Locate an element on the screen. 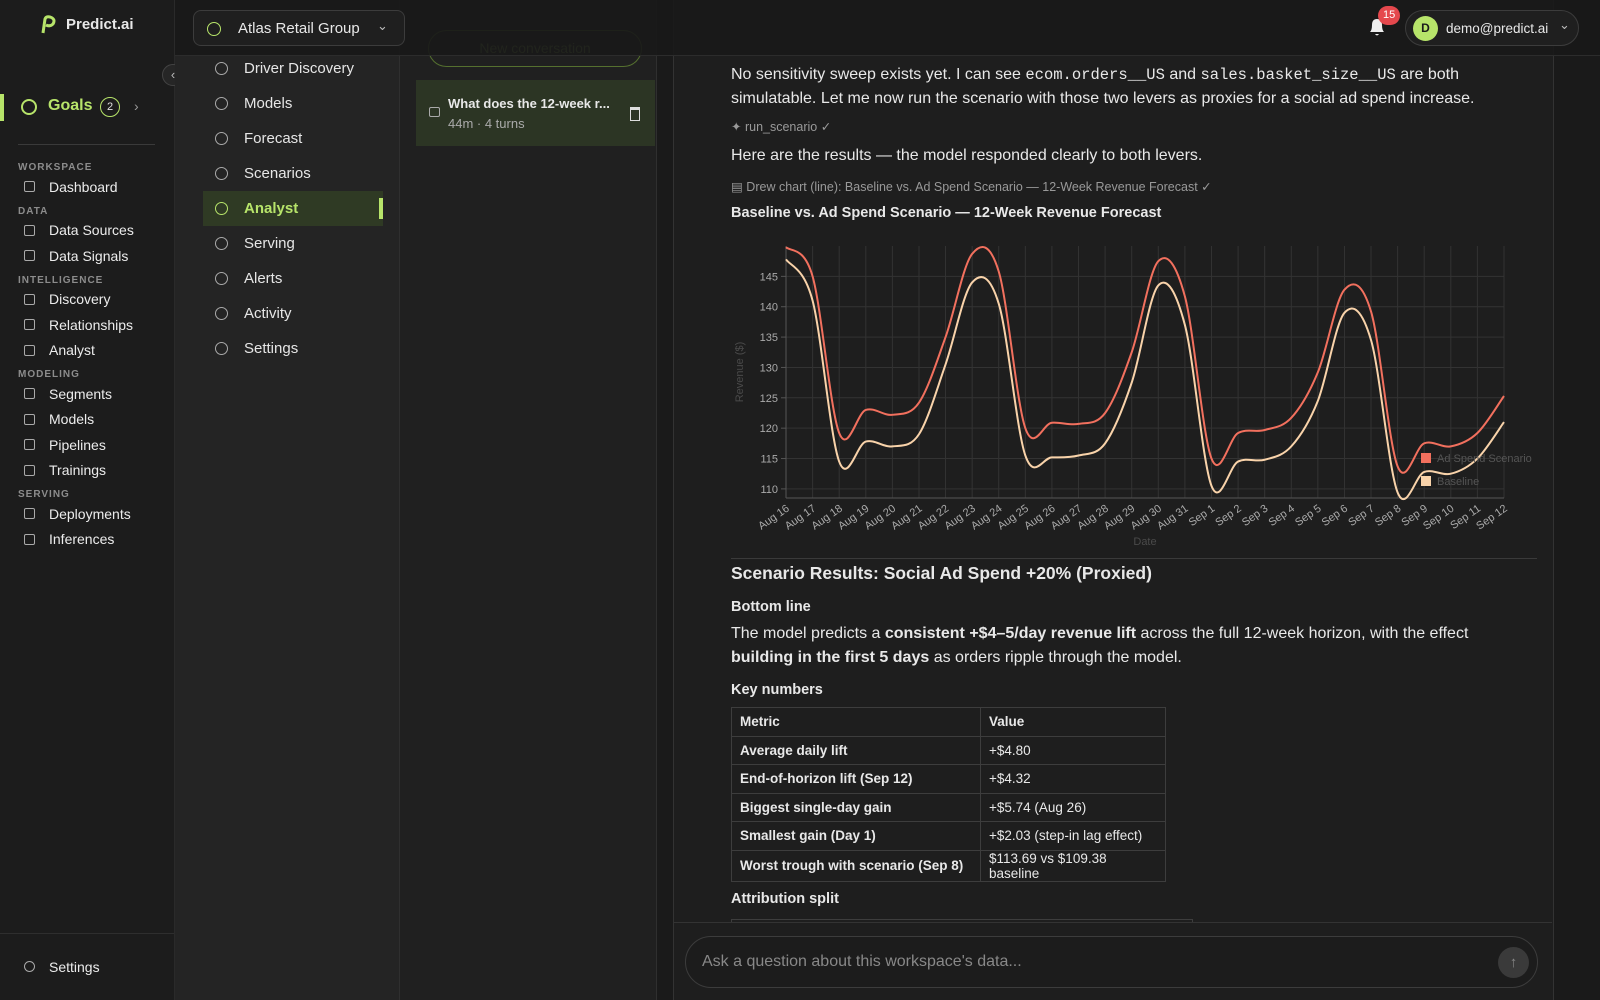  sidebar-settings: Settings is located at coordinates (59, 967).